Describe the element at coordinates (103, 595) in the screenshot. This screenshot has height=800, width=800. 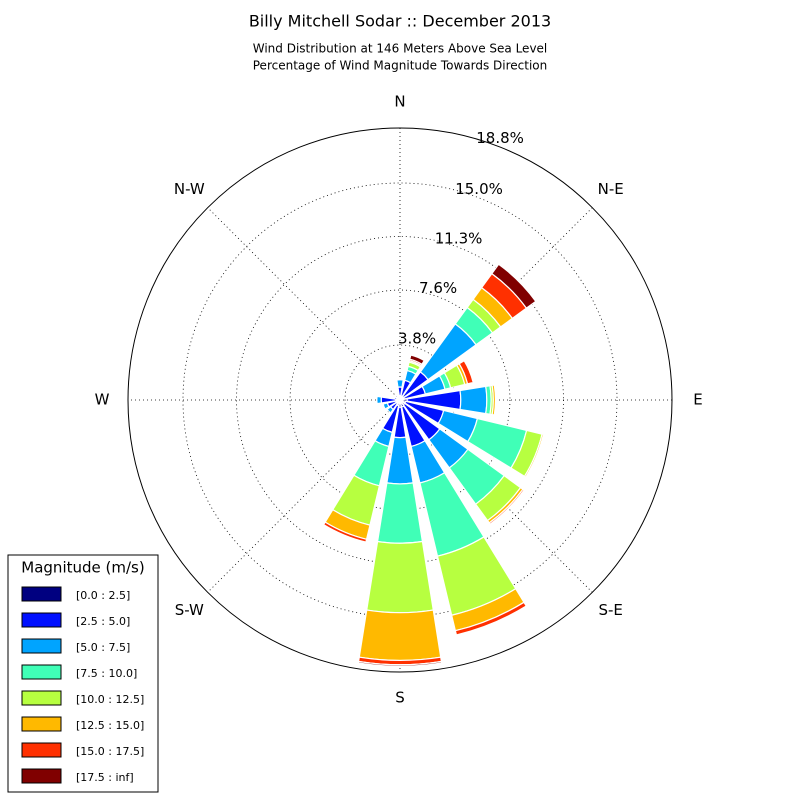
I see `legend-label: [0.0 : 2.5]` at that location.